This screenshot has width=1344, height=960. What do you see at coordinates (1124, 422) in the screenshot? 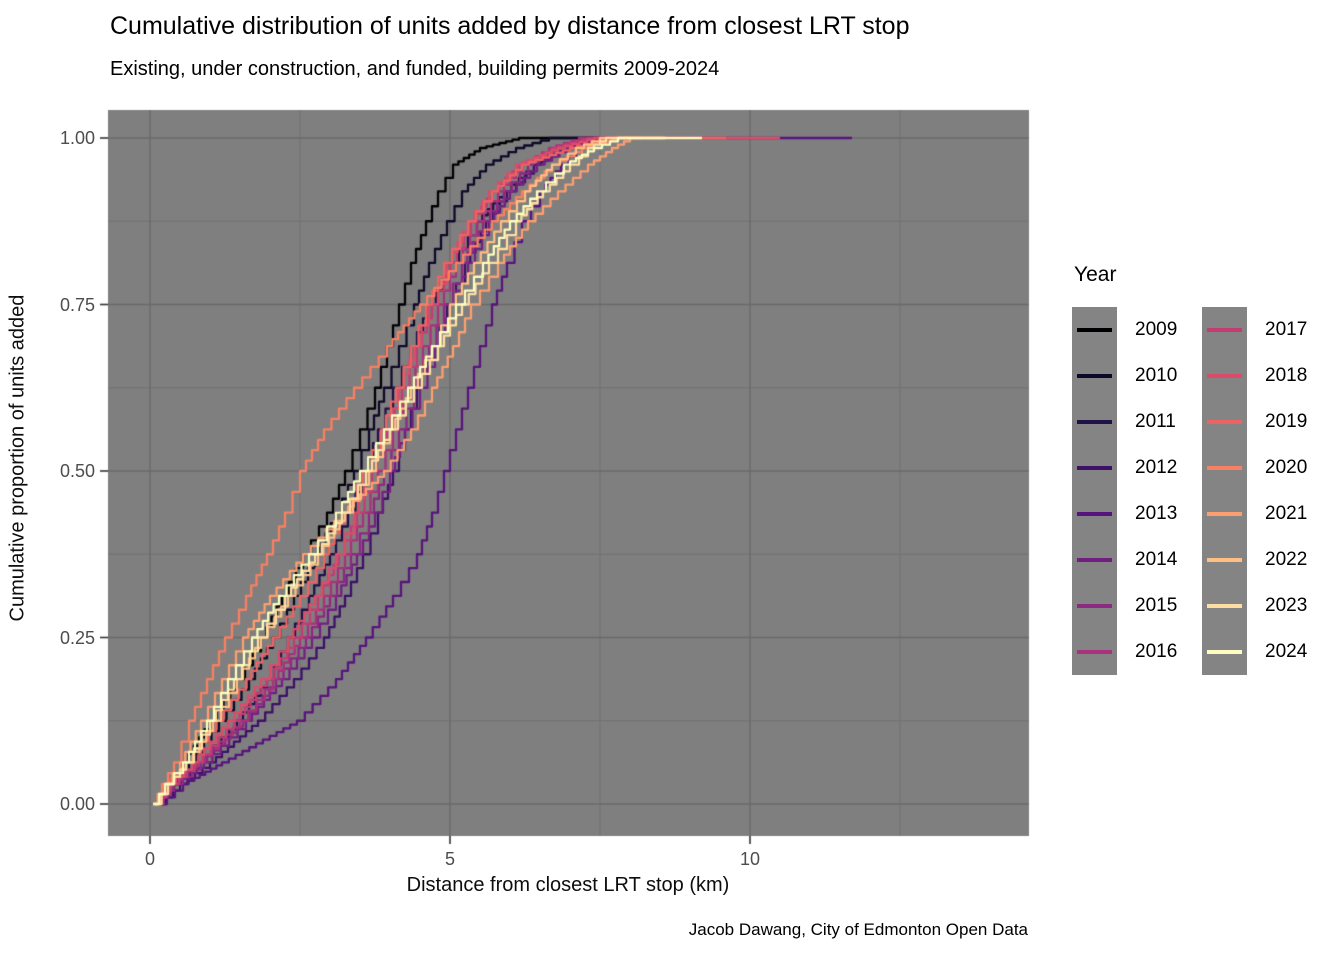
I see `legend-item-2011: 2011` at bounding box center [1124, 422].